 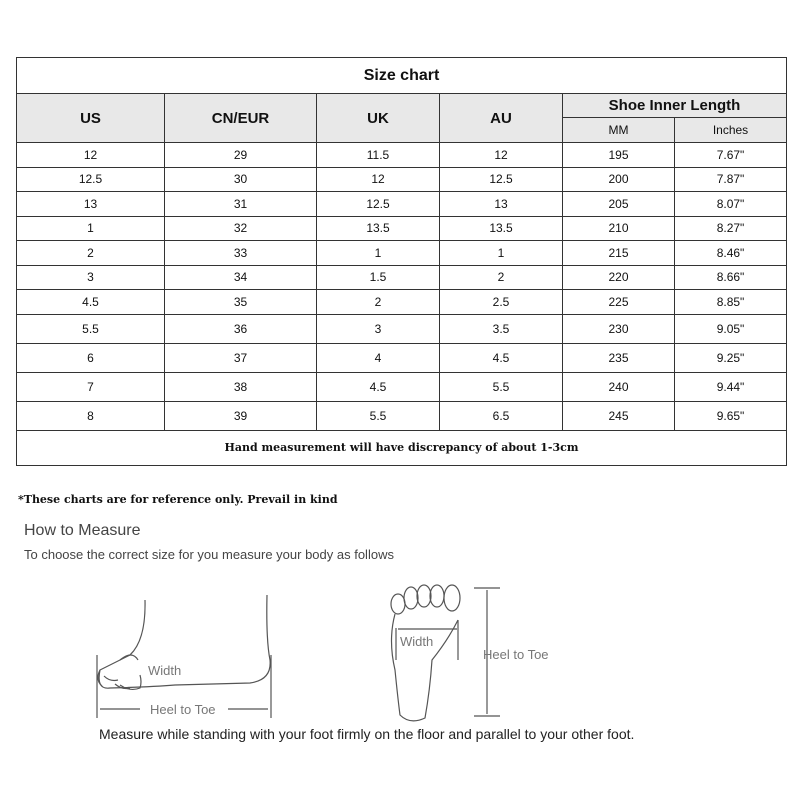 I want to click on table-row: 7 38 4.5 5.5 240 9.44", so click(x=401, y=386).